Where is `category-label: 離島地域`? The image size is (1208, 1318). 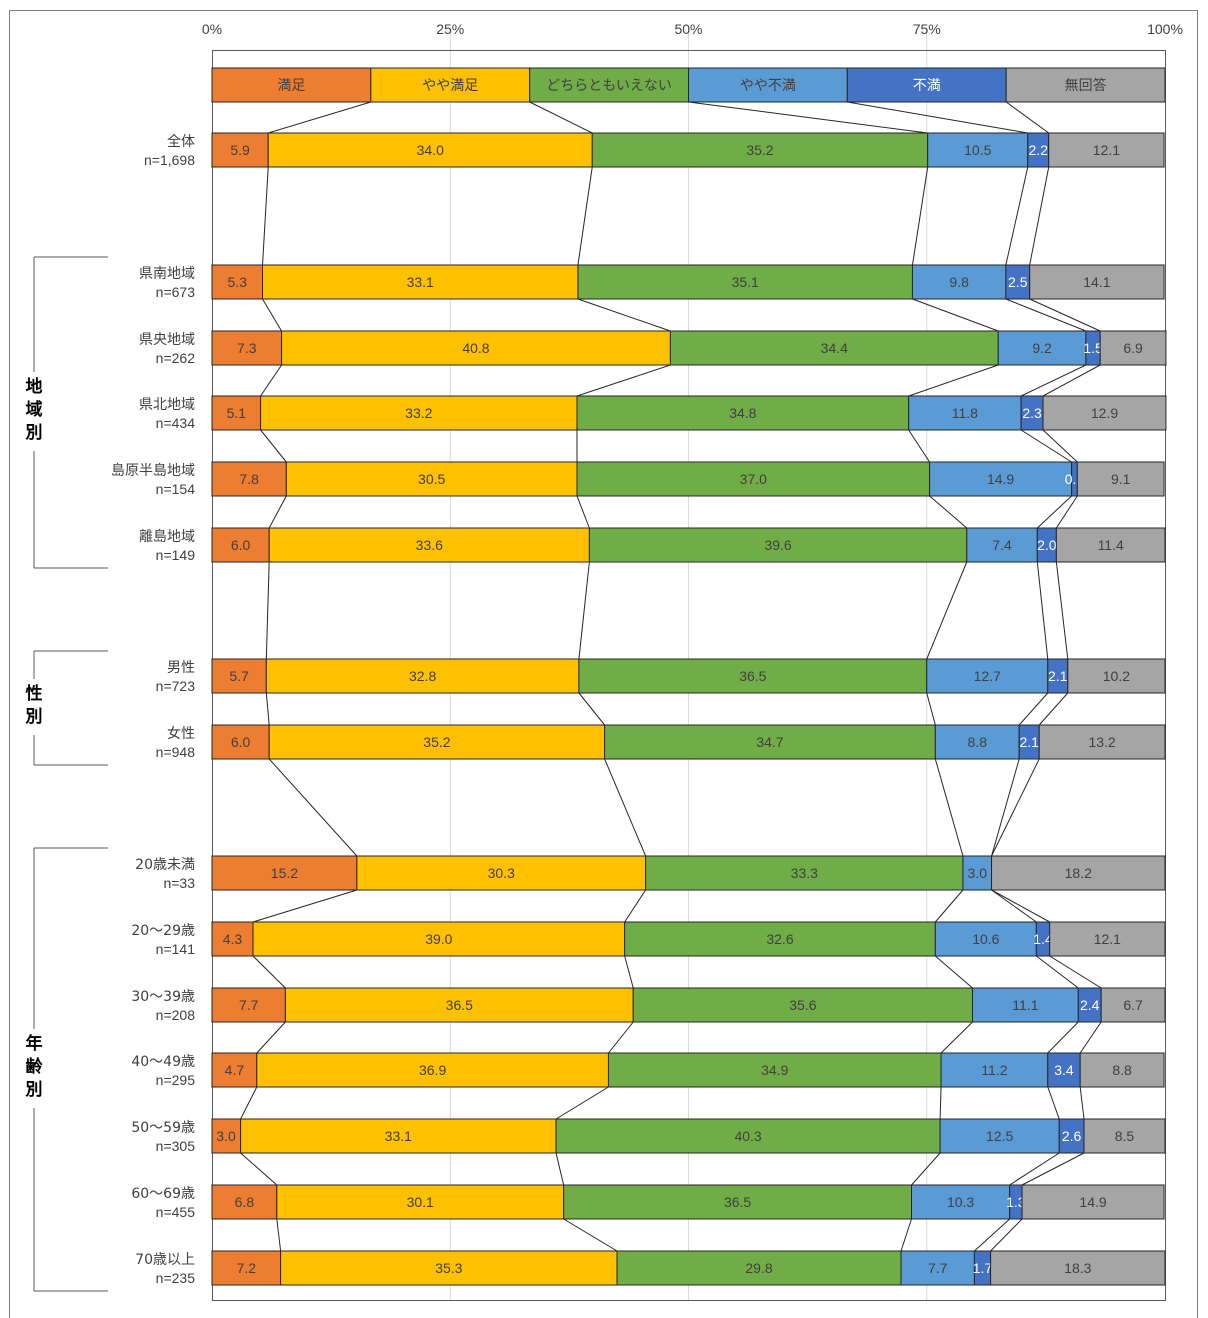 category-label: 離島地域 is located at coordinates (167, 536).